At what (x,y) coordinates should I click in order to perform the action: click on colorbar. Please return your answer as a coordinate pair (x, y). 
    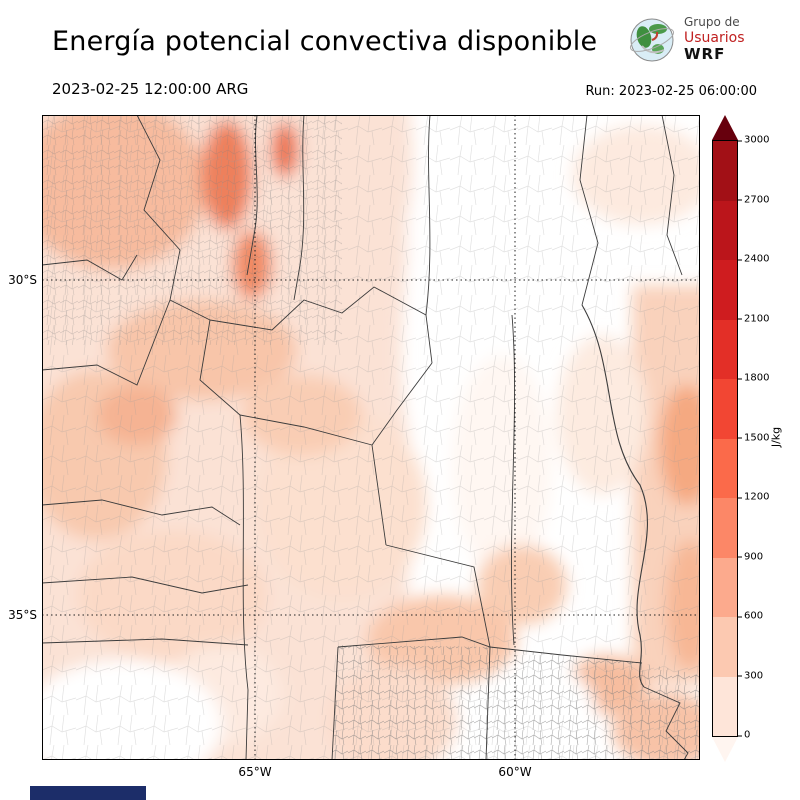
    Looking at the image, I should click on (725, 438).